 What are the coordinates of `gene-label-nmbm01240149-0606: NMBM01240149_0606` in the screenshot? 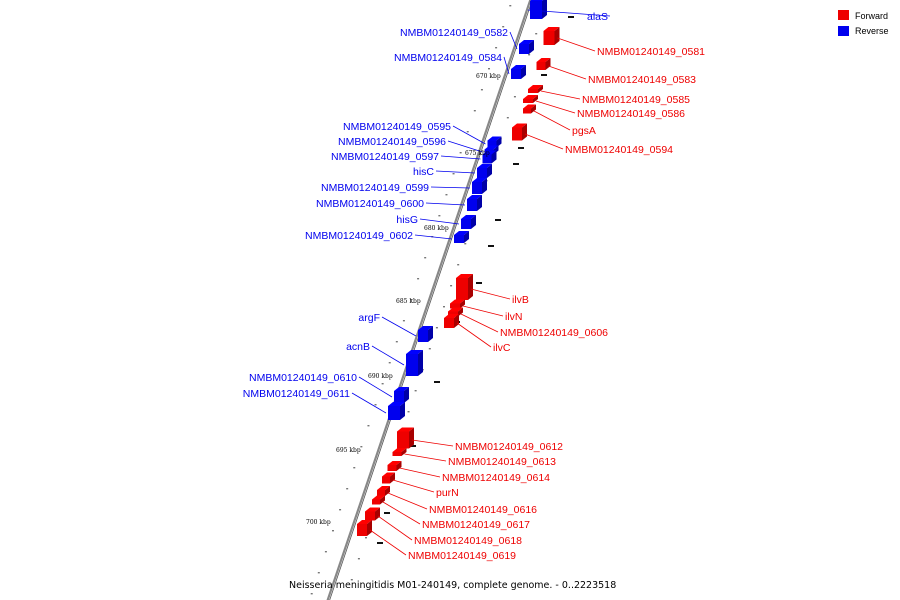 It's located at (554, 333).